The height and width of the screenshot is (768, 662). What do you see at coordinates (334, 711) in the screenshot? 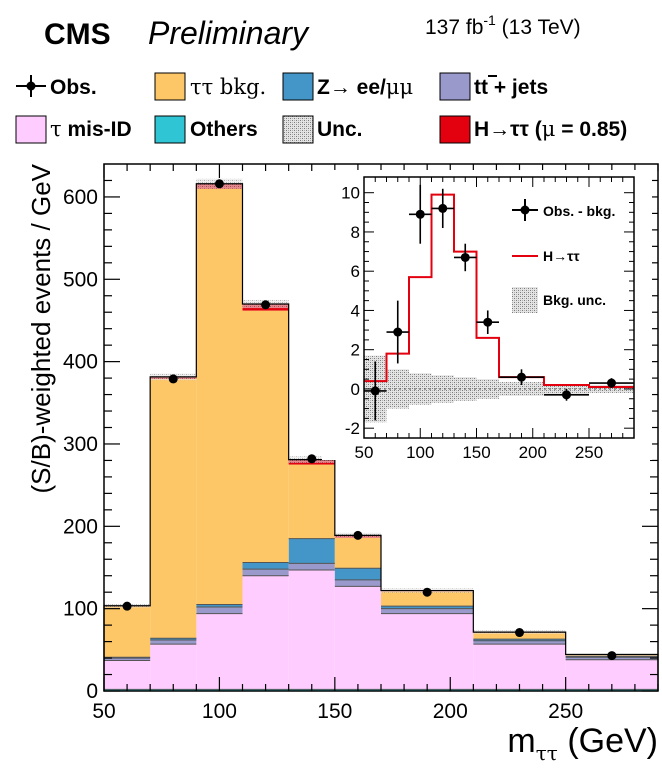
I see `x-tick-label: 150` at bounding box center [334, 711].